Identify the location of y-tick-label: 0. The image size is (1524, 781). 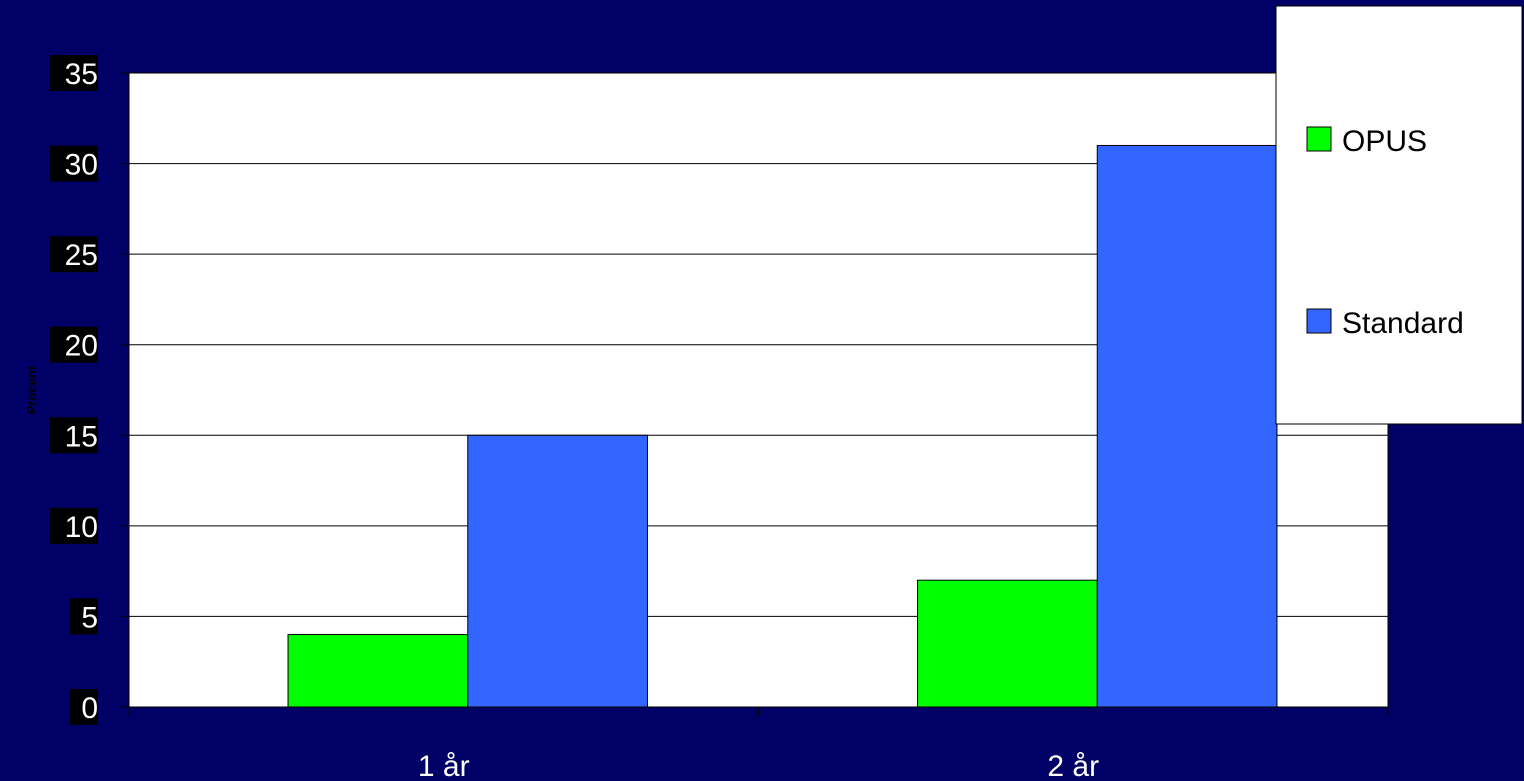
(89, 708).